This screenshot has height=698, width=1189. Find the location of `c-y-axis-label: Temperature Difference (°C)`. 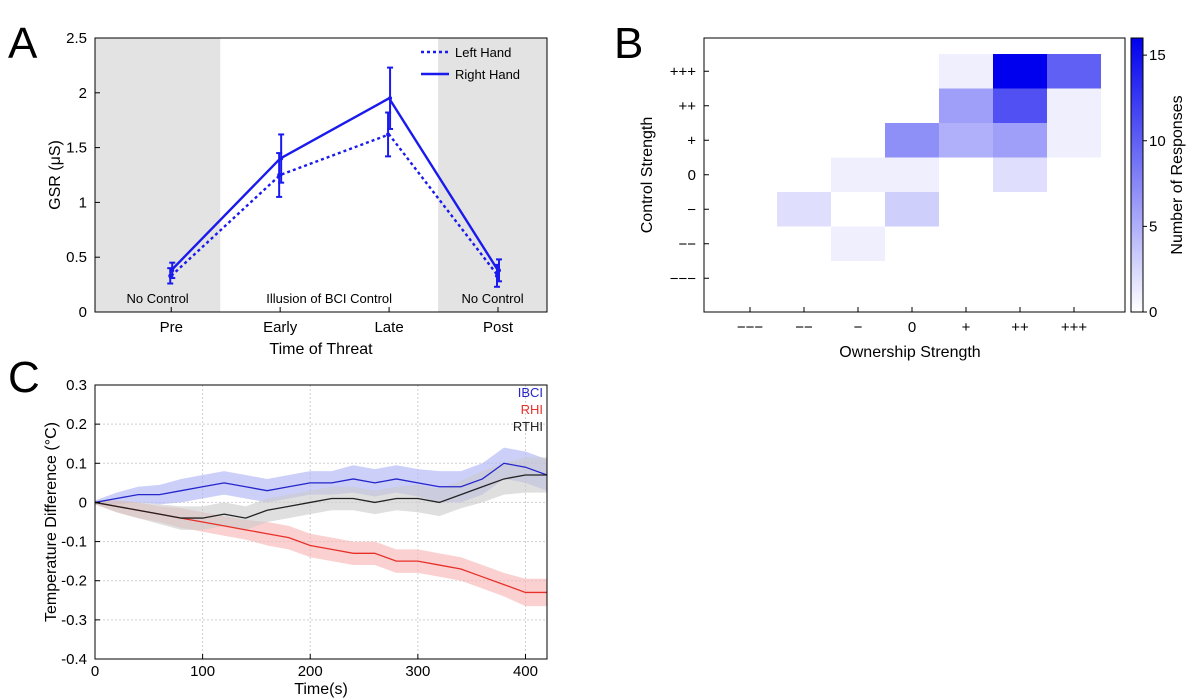

c-y-axis-label: Temperature Difference (°C) is located at coordinates (51, 522).